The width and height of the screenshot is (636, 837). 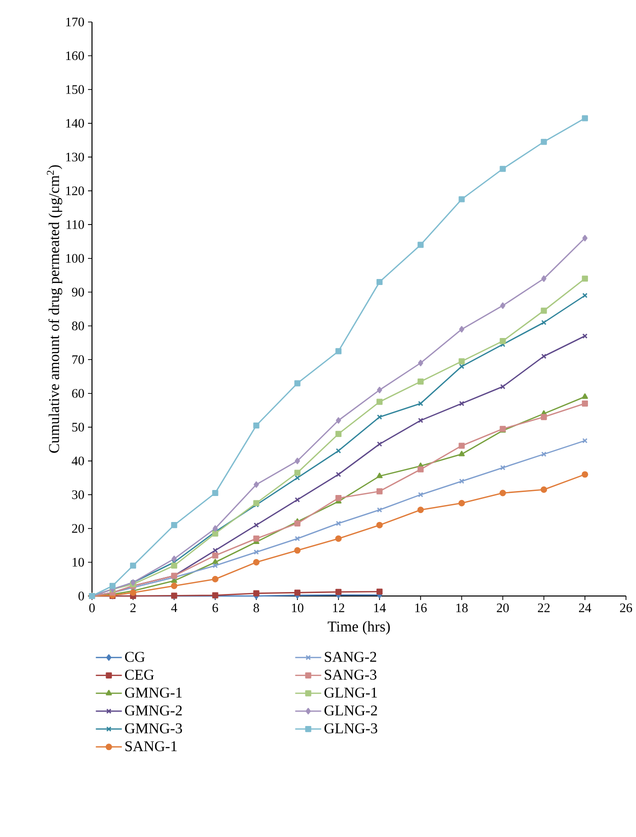 I want to click on x-tick-label: 24, so click(x=585, y=608).